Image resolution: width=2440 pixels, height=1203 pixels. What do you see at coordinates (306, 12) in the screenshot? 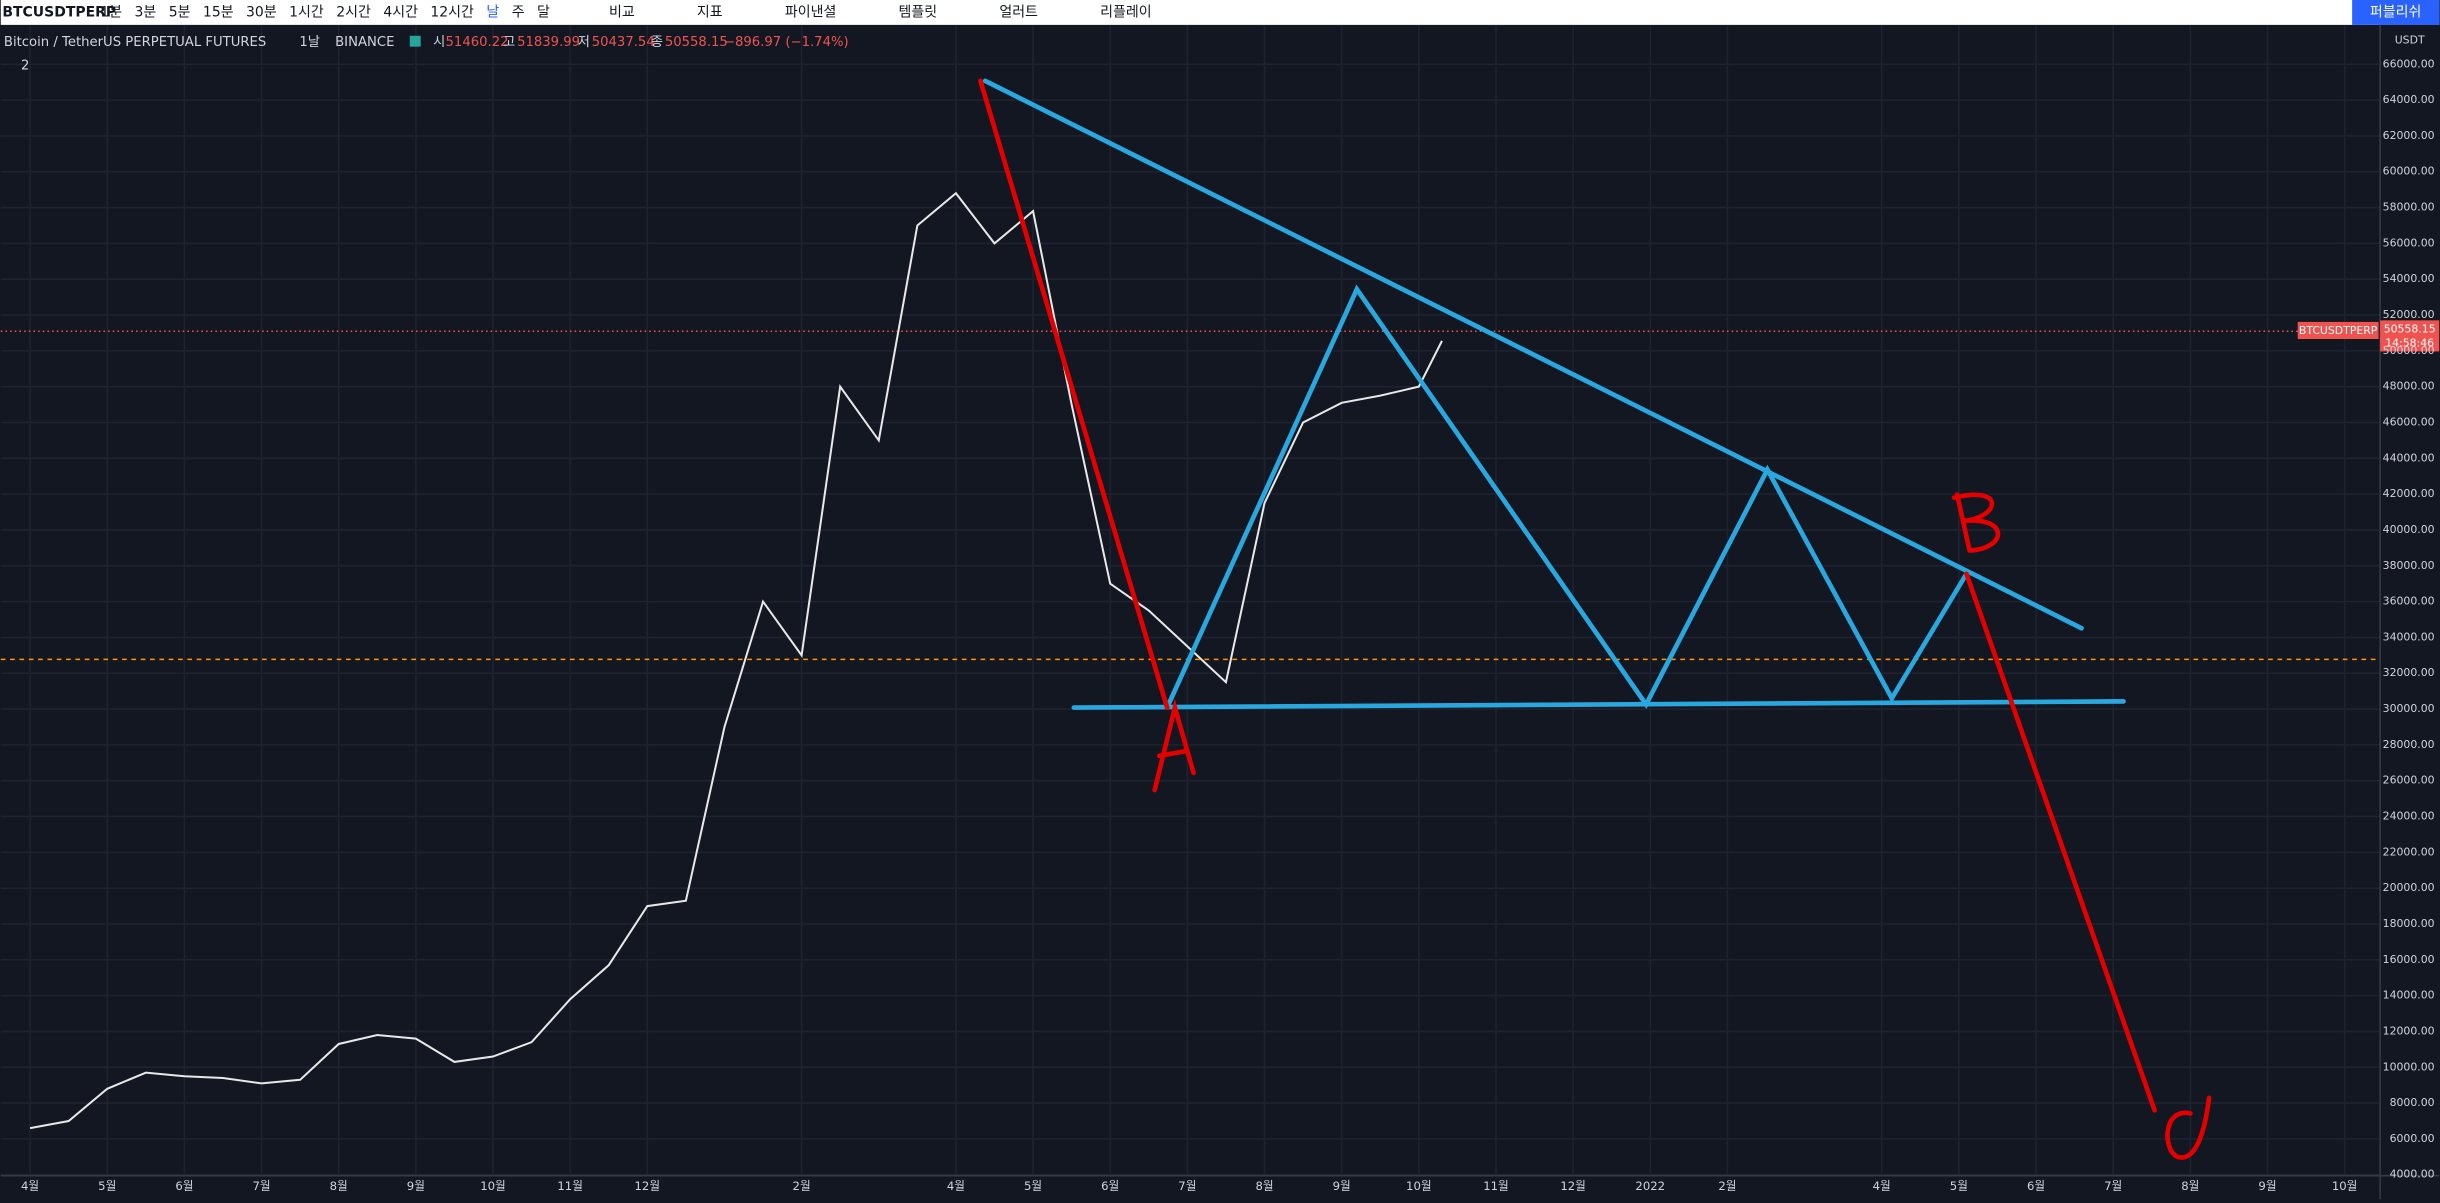
I see `interval-button: 1시간` at bounding box center [306, 12].